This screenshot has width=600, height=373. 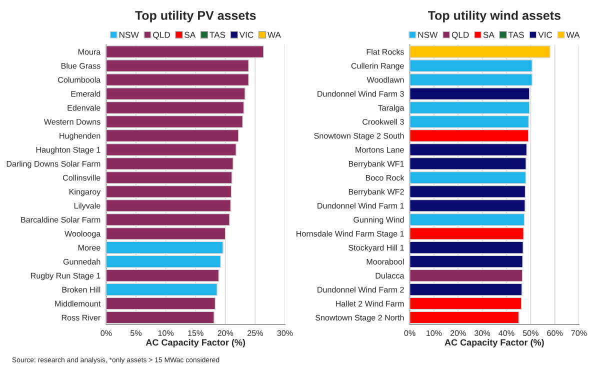 I want to click on y-tick-label: Darling Downs Solar Farm, so click(x=53, y=164).